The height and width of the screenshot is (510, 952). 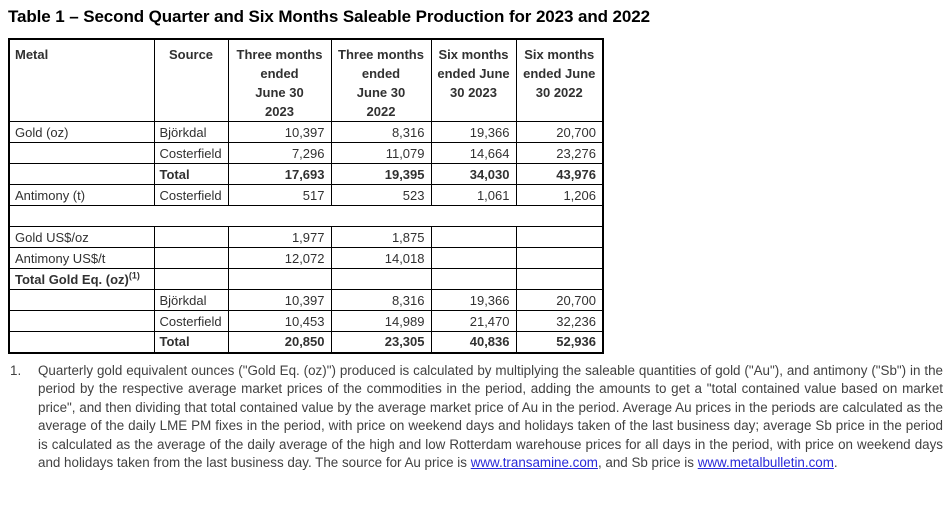 I want to click on table-row-gold-eq-header: Total Gold Eq. (oz)(1), so click(x=306, y=279).